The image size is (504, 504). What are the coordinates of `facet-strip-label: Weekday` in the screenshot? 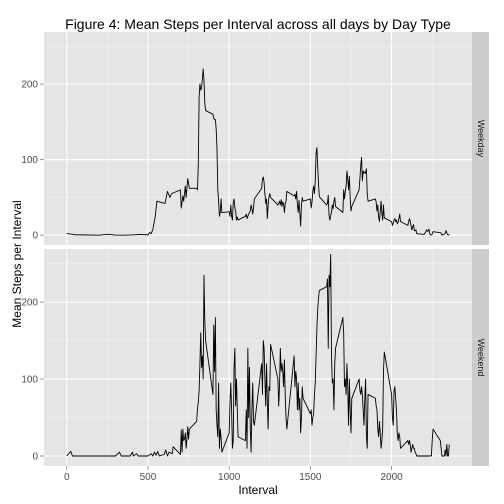 It's located at (481, 139).